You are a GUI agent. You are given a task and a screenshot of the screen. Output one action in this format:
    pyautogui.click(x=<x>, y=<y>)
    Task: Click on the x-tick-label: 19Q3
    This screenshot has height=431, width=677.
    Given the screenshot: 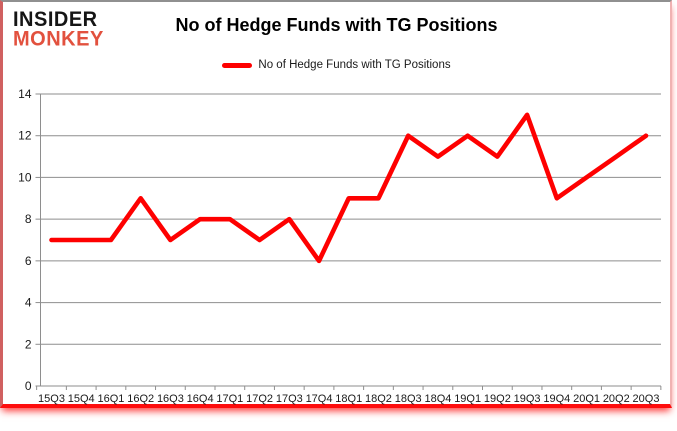 What is the action you would take?
    pyautogui.click(x=527, y=399)
    